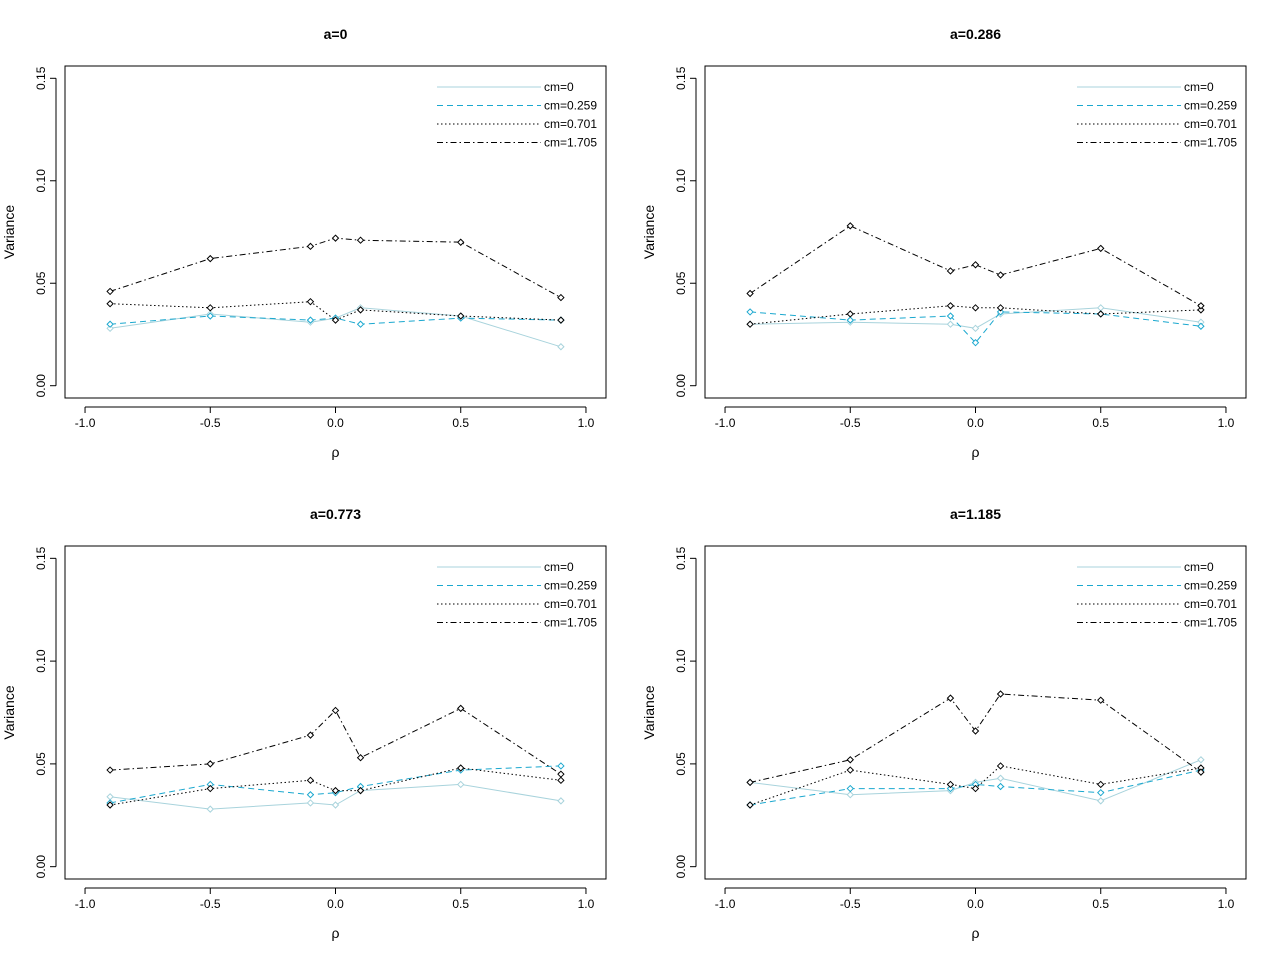 This screenshot has height=961, width=1280. I want to click on chart-title: a=0.773, so click(335, 514).